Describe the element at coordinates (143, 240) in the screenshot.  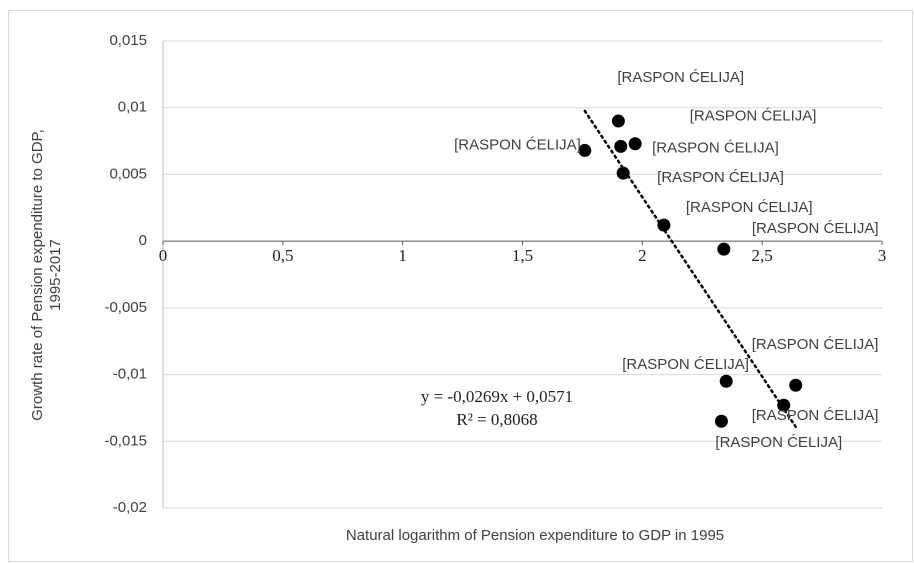
I see `y-tick-label: 0` at that location.